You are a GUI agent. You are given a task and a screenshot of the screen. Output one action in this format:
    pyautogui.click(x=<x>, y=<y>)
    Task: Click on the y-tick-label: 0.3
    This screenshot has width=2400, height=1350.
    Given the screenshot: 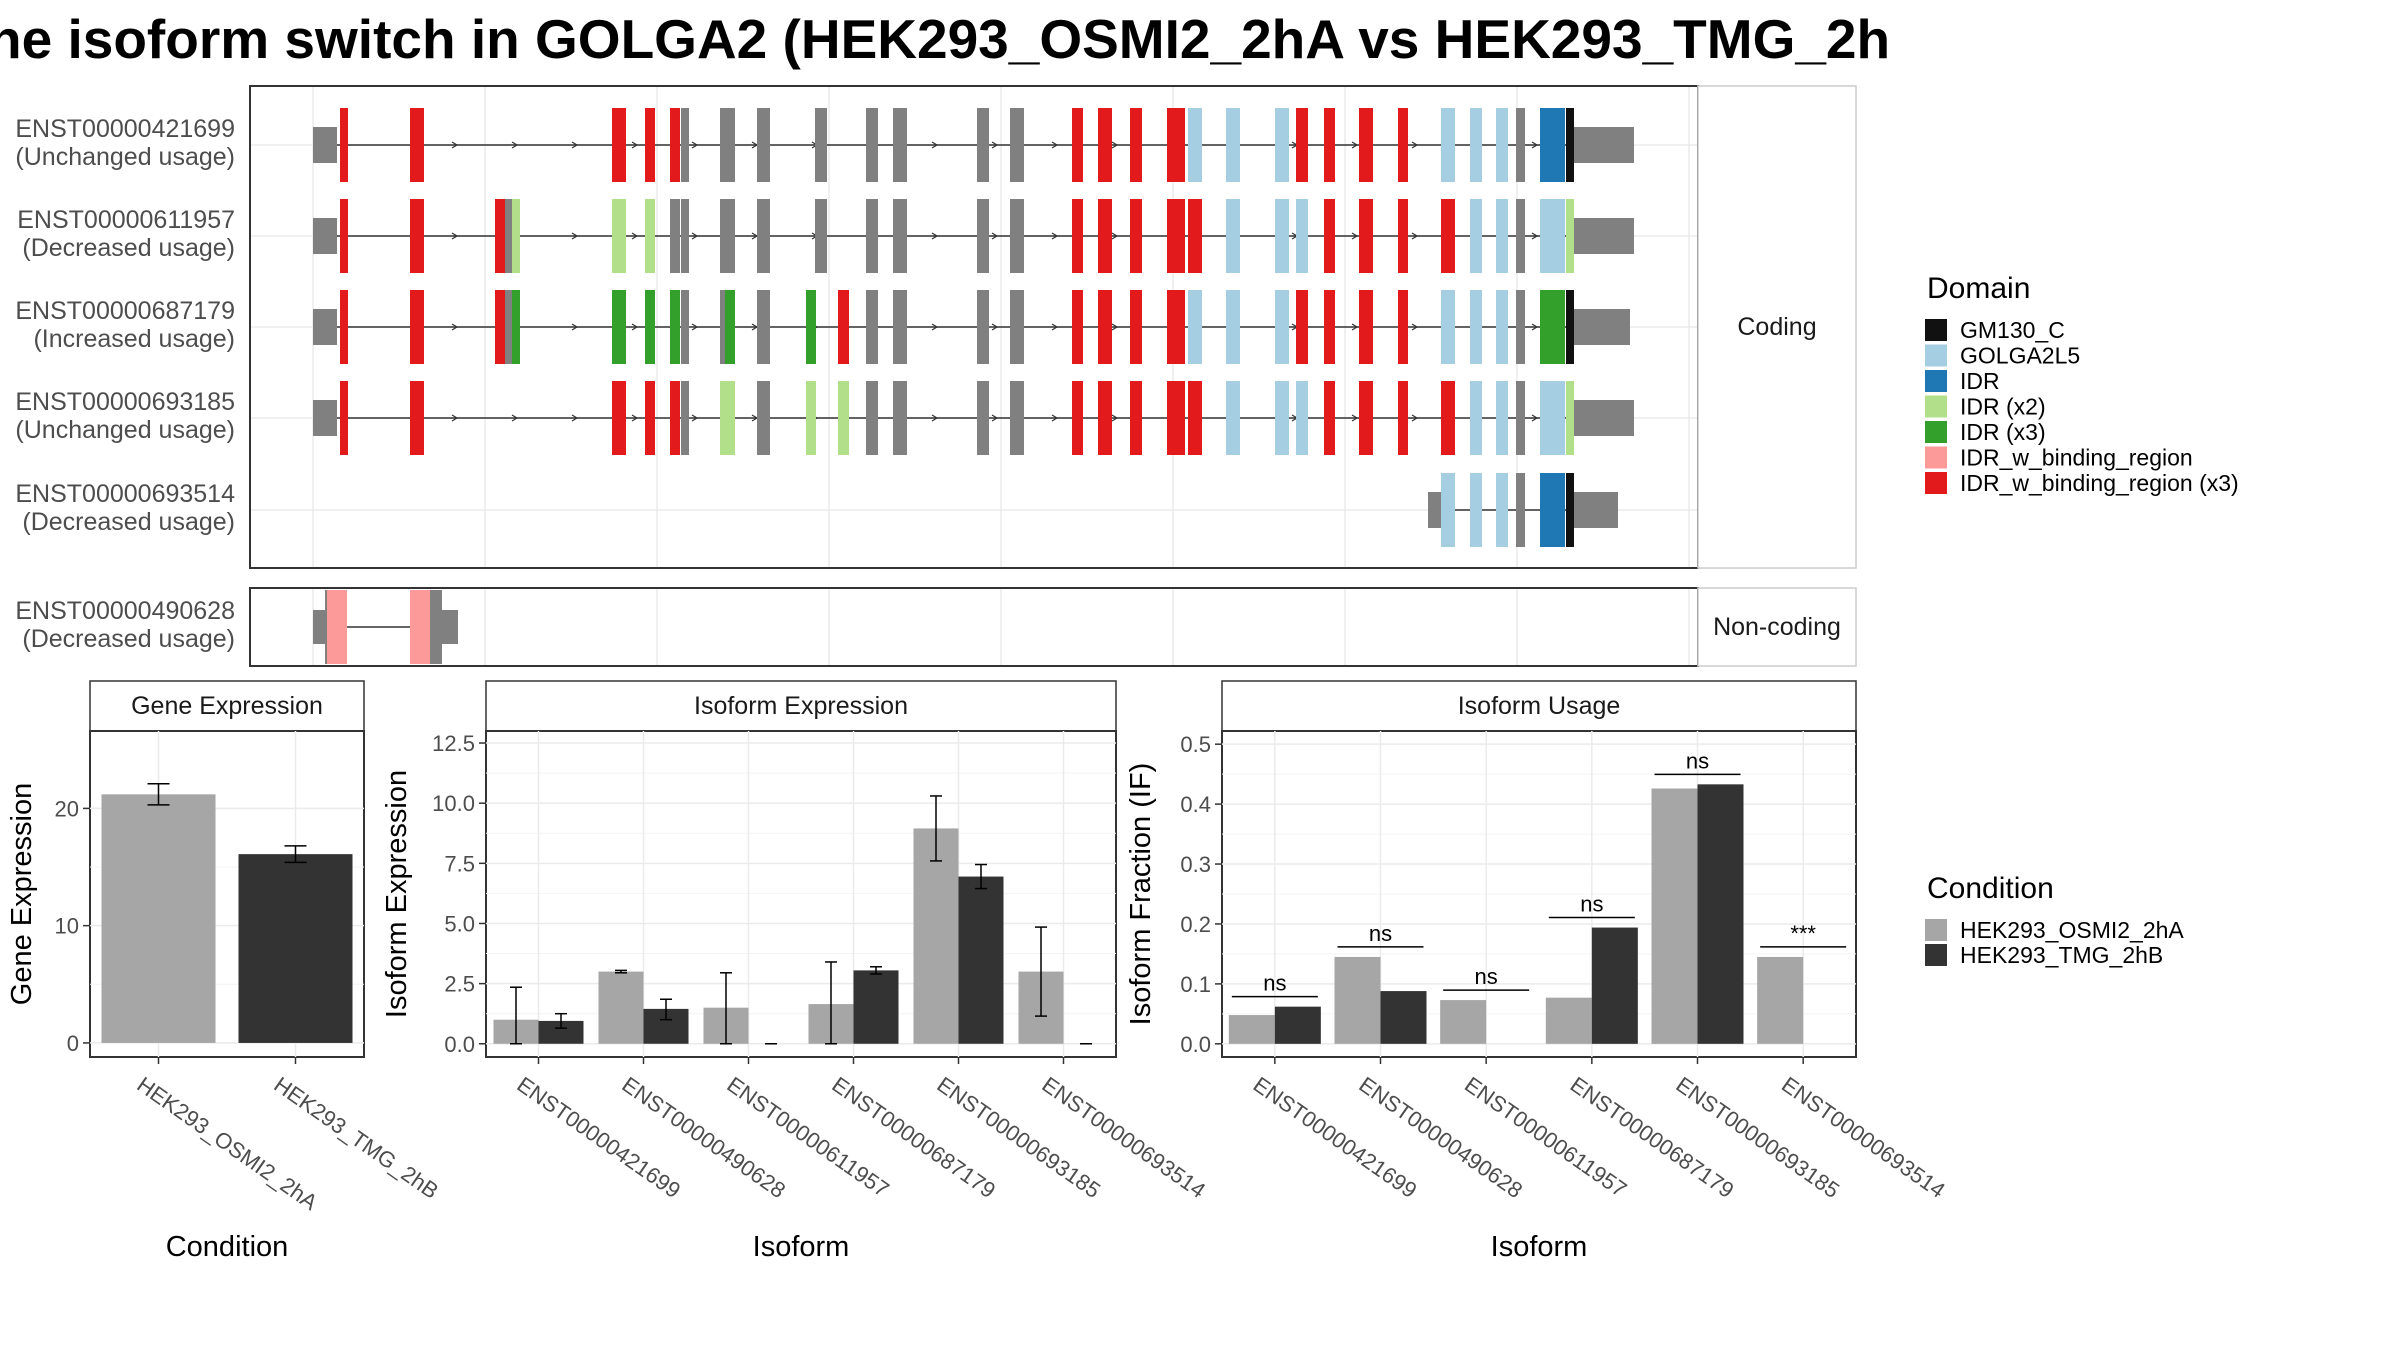 What is the action you would take?
    pyautogui.click(x=1195, y=864)
    